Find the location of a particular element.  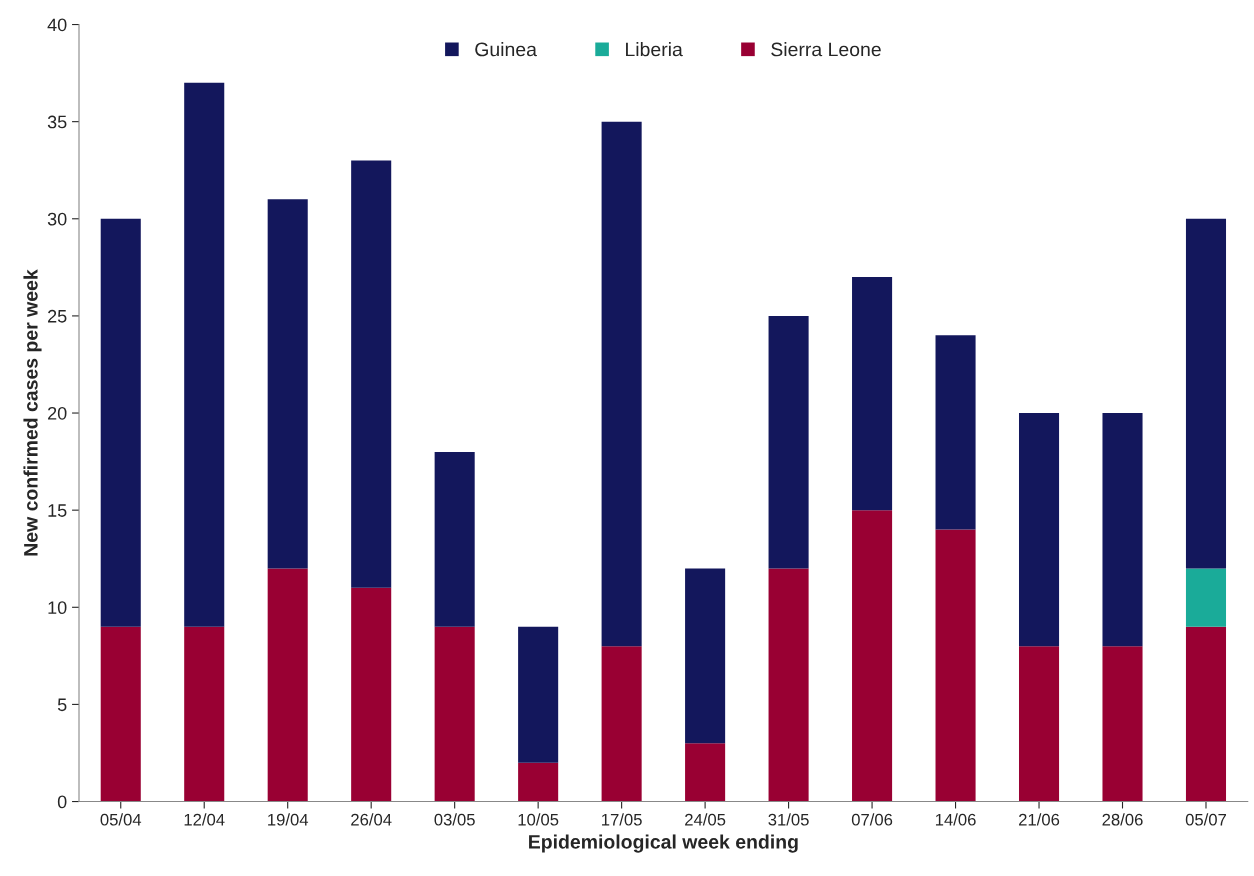

x-axis-title: Epidemiological week ending is located at coordinates (663, 843).